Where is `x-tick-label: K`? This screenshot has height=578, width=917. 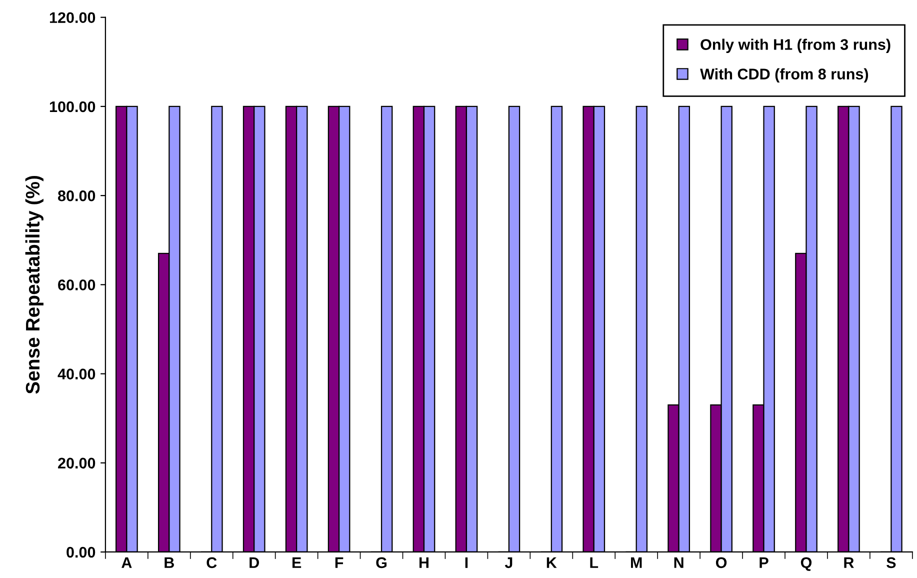 x-tick-label: K is located at coordinates (551, 562).